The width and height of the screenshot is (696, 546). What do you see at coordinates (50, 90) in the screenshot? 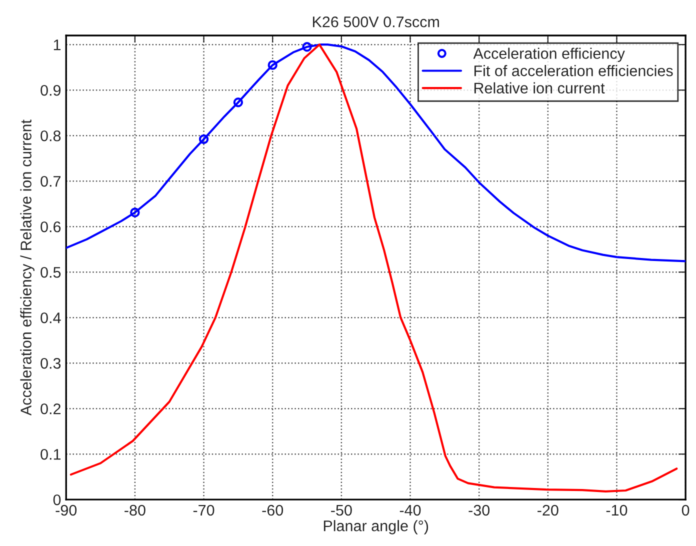
I see `y-tick-label: 0.9` at bounding box center [50, 90].